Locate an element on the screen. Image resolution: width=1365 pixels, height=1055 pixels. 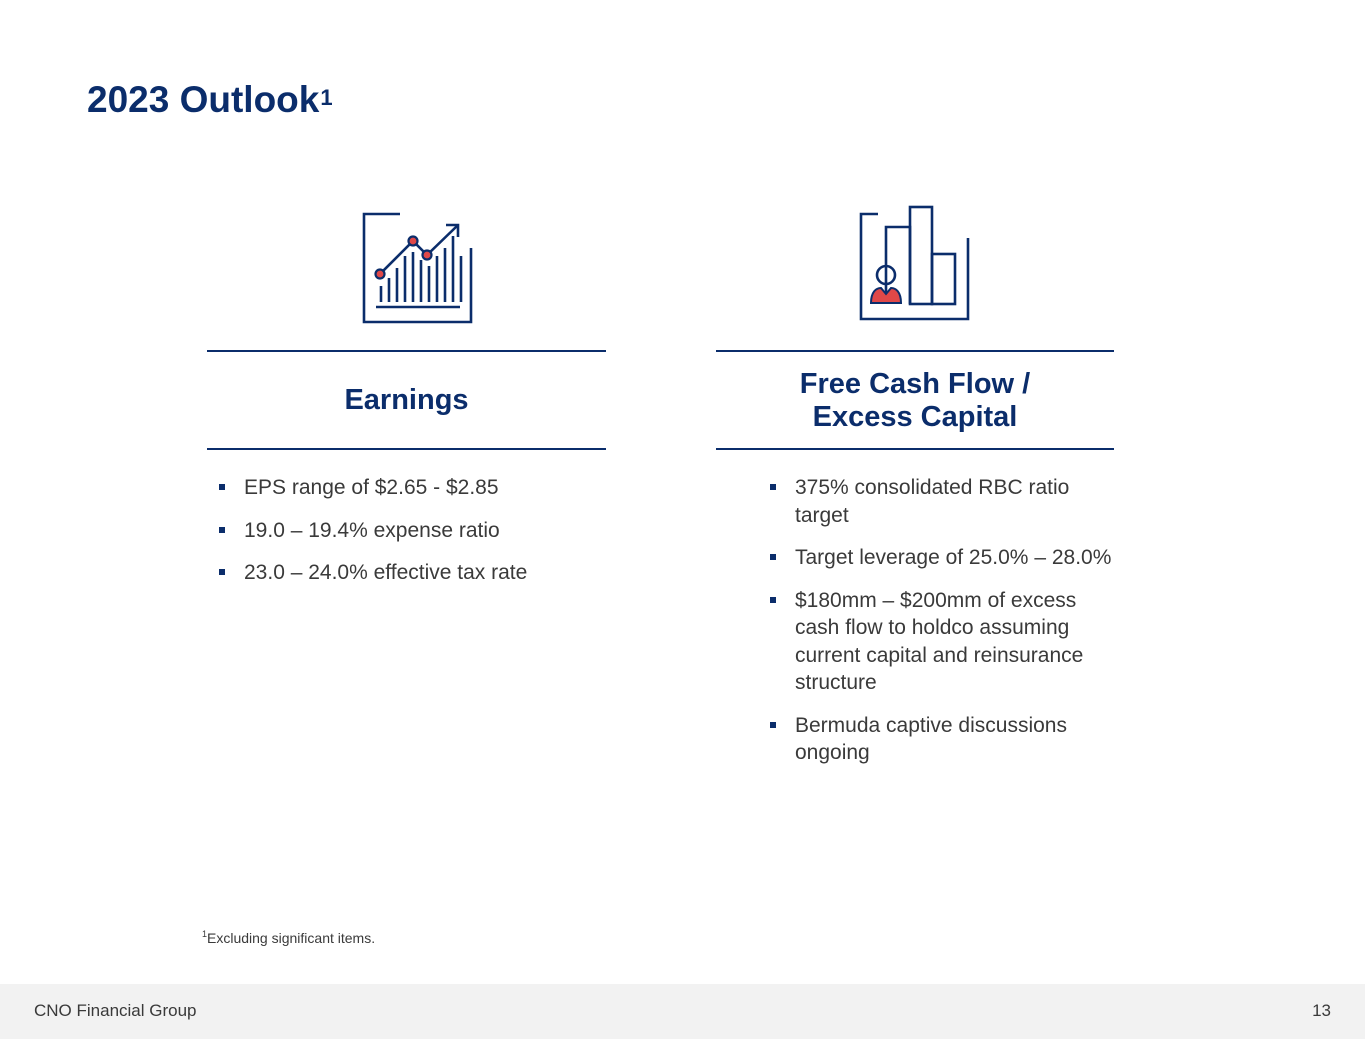
page-number: 13 is located at coordinates (1321, 1010).